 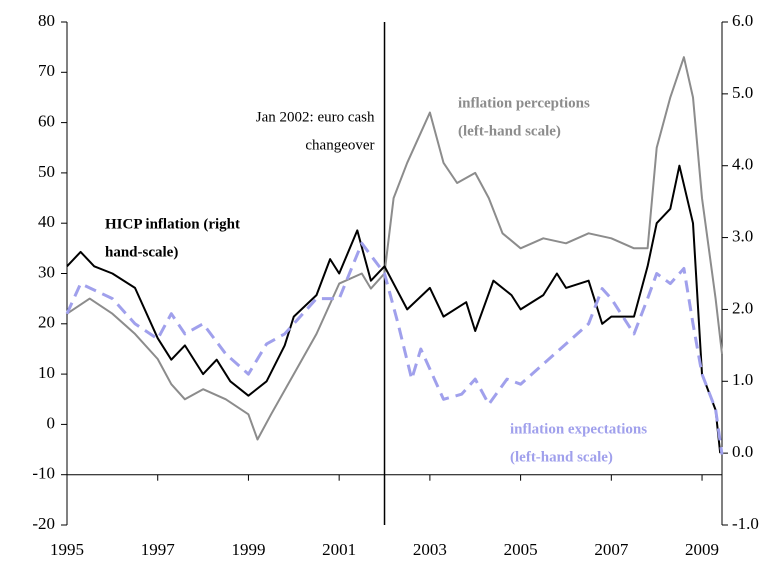 What do you see at coordinates (43, 523) in the screenshot?
I see `y-tick-label: -20` at bounding box center [43, 523].